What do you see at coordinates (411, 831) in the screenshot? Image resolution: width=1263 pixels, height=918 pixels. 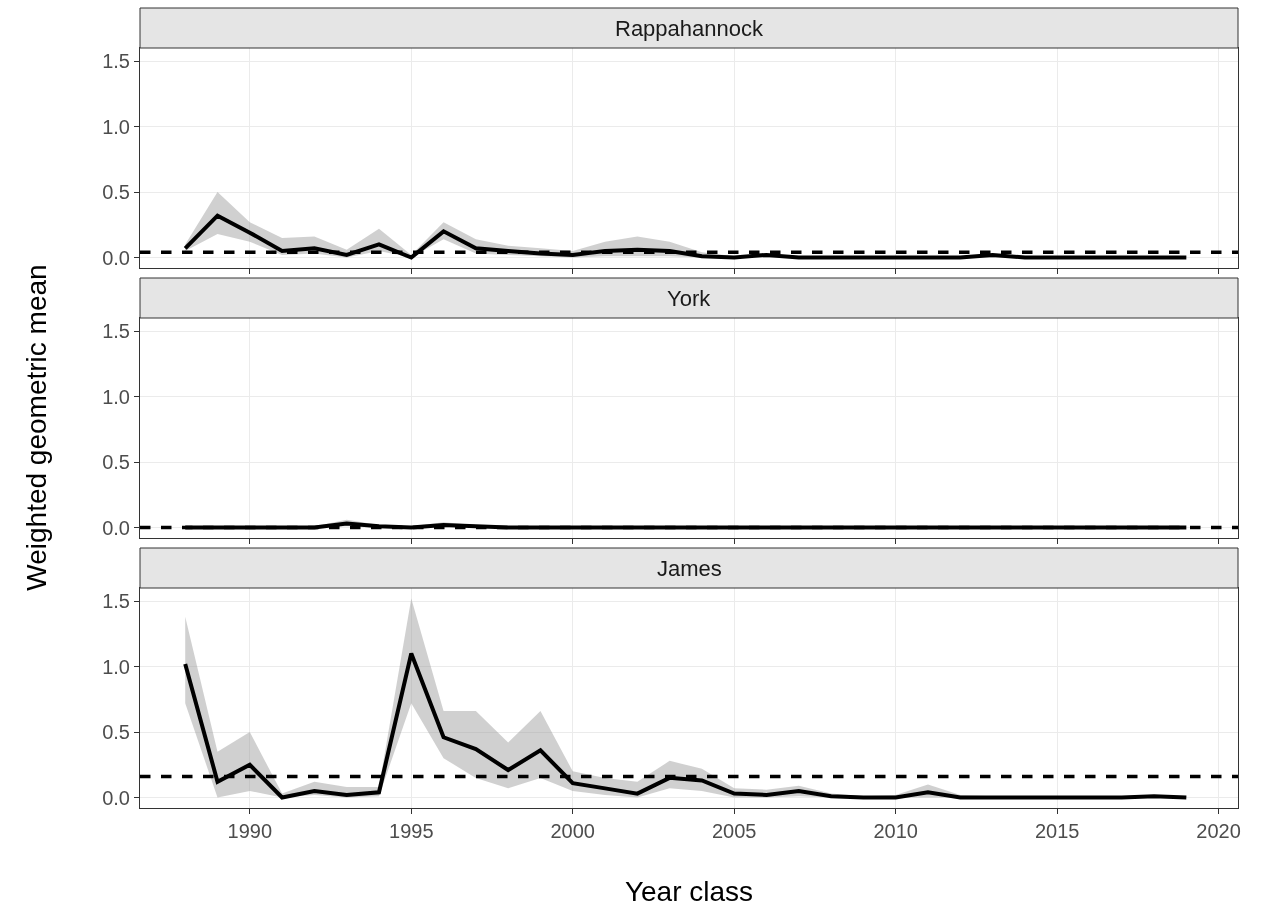 I see `x-tick-label: 1995` at bounding box center [411, 831].